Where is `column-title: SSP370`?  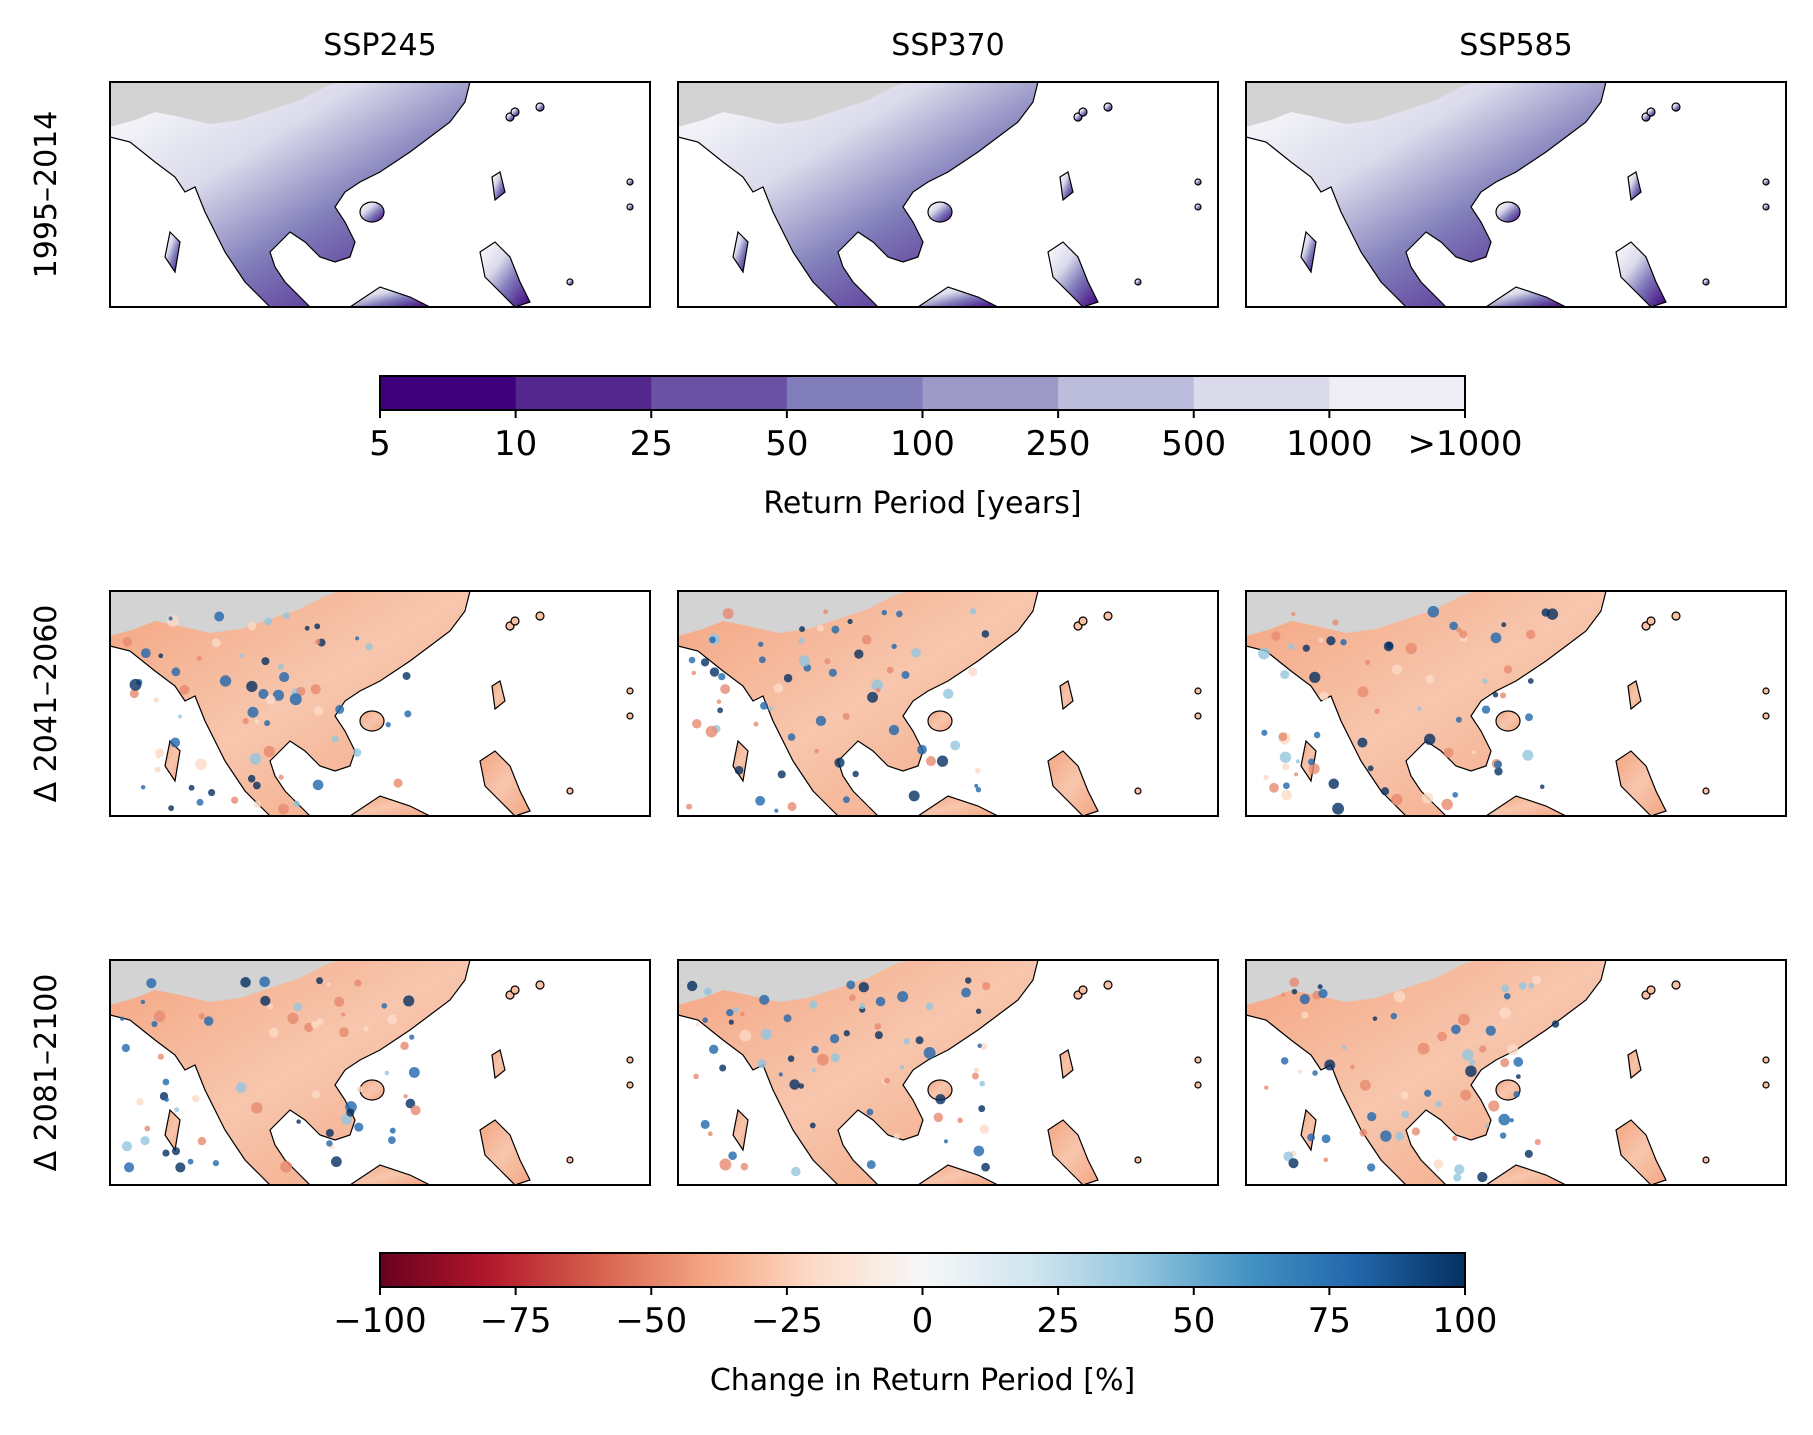
column-title: SSP370 is located at coordinates (947, 45).